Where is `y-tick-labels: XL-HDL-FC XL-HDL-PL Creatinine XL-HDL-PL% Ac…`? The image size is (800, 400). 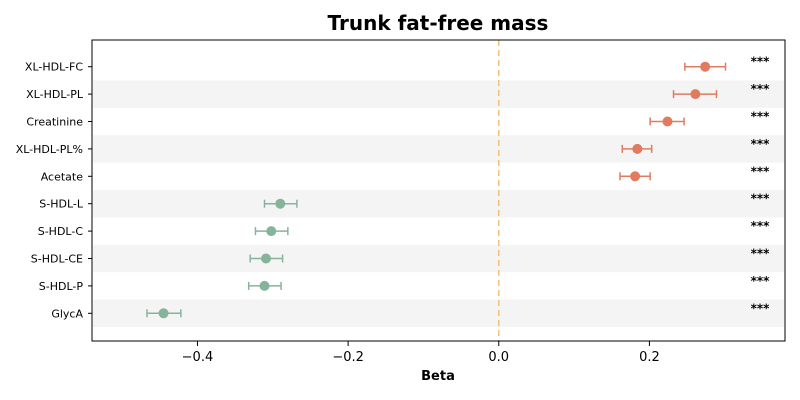
y-tick-labels: XL-HDL-FC XL-HDL-PL Creatinine XL-HDL-PL% Ac… is located at coordinates (54, 190).